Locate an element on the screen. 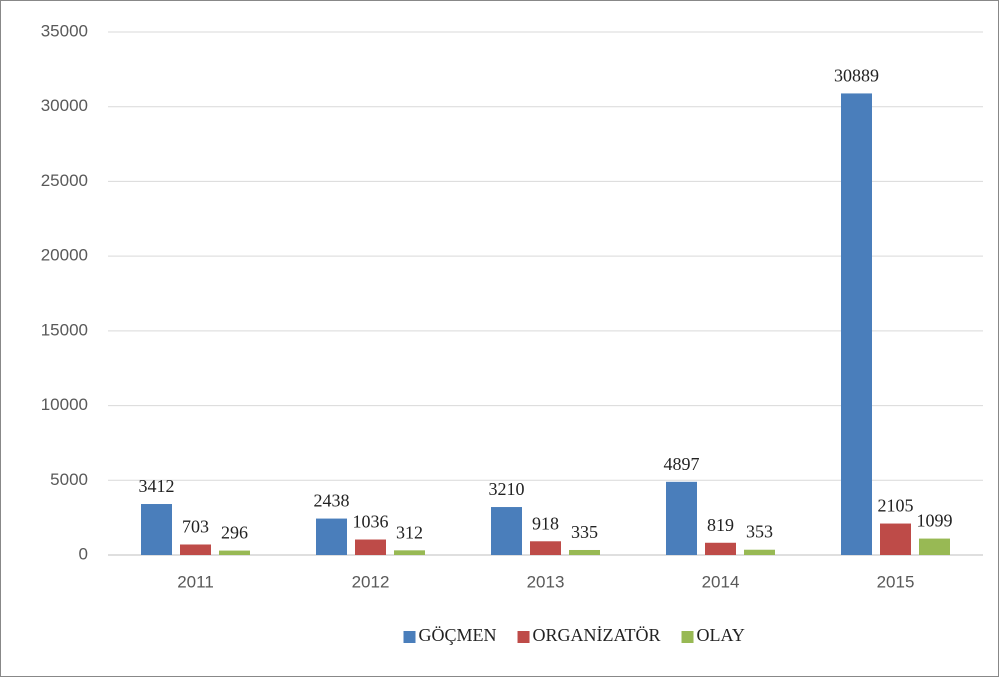 This screenshot has height=679, width=1001. y-tick-label: 20000 is located at coordinates (64, 255).